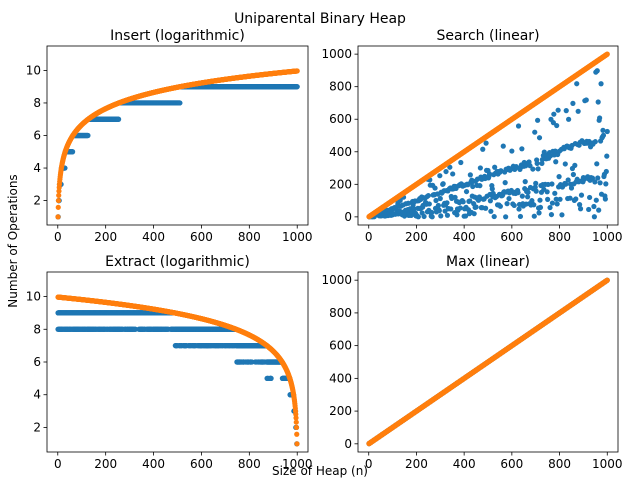 This screenshot has width=640, height=480. Describe the element at coordinates (13, 240) in the screenshot. I see `figure-ylabel: Number of Operations` at that location.